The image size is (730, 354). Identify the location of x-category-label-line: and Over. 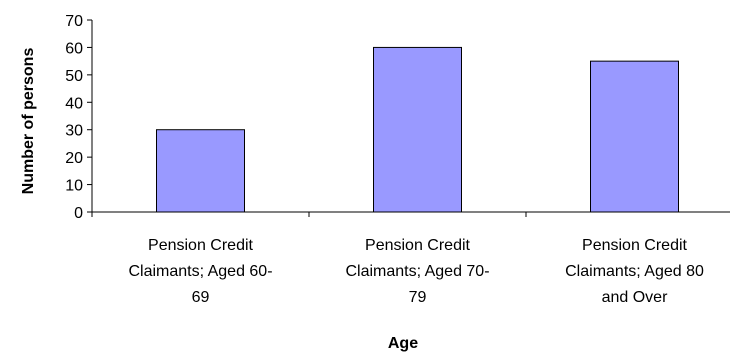
(635, 297).